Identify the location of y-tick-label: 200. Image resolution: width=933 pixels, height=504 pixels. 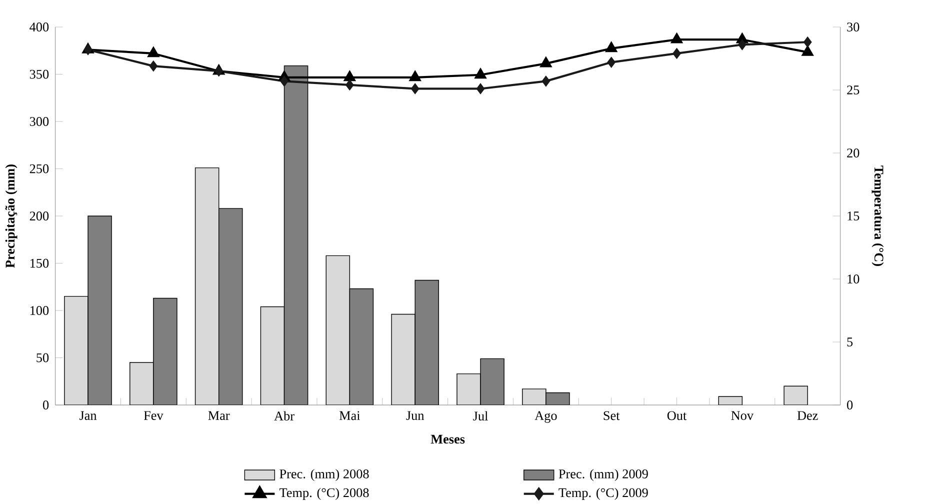
(39, 216).